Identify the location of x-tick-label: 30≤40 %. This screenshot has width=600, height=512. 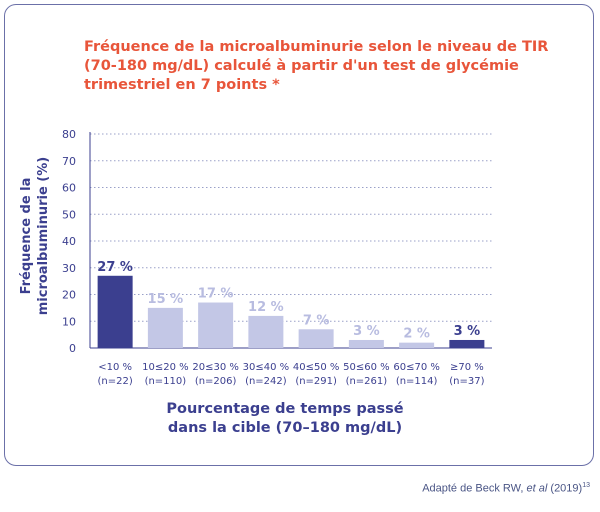
(266, 367).